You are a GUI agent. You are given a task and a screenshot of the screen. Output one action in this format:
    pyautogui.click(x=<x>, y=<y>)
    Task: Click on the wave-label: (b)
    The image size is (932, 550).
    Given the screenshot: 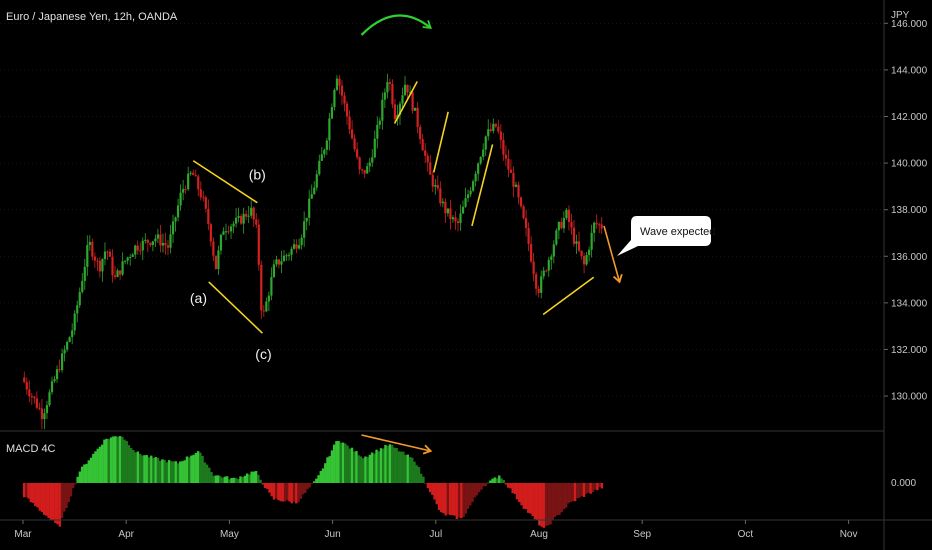 What is the action you would take?
    pyautogui.click(x=257, y=174)
    